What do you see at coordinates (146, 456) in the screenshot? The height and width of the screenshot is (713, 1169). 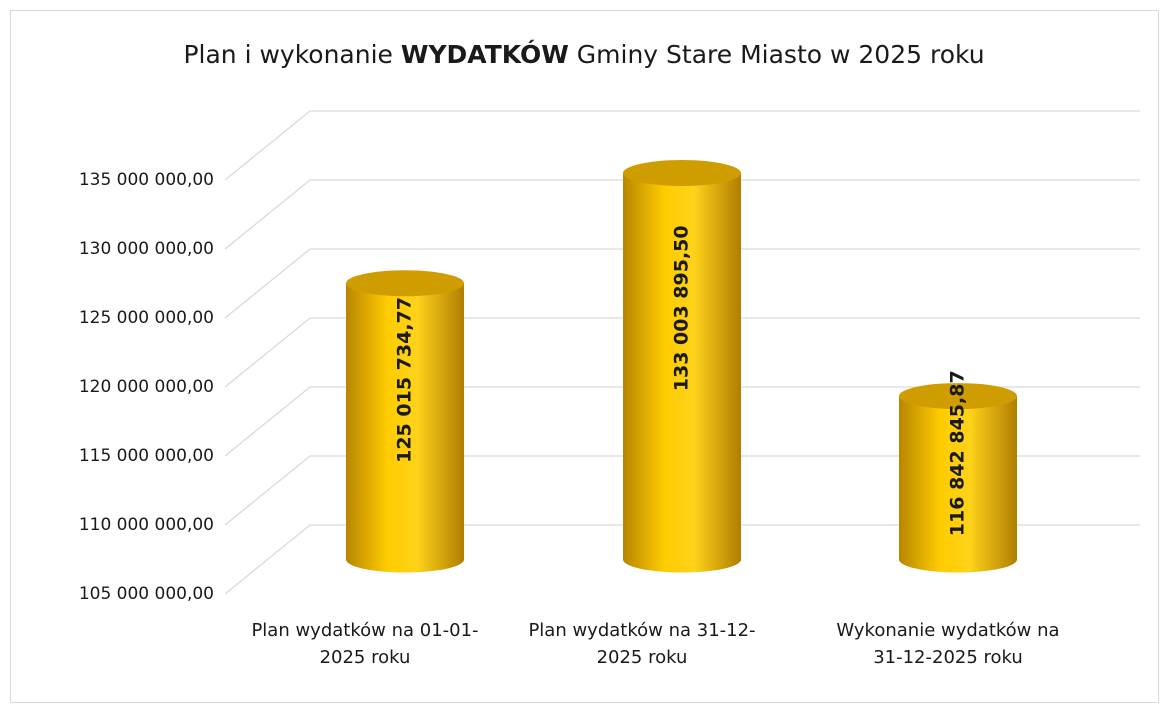 I see `y-tick-label: 115 000 000,00` at bounding box center [146, 456].